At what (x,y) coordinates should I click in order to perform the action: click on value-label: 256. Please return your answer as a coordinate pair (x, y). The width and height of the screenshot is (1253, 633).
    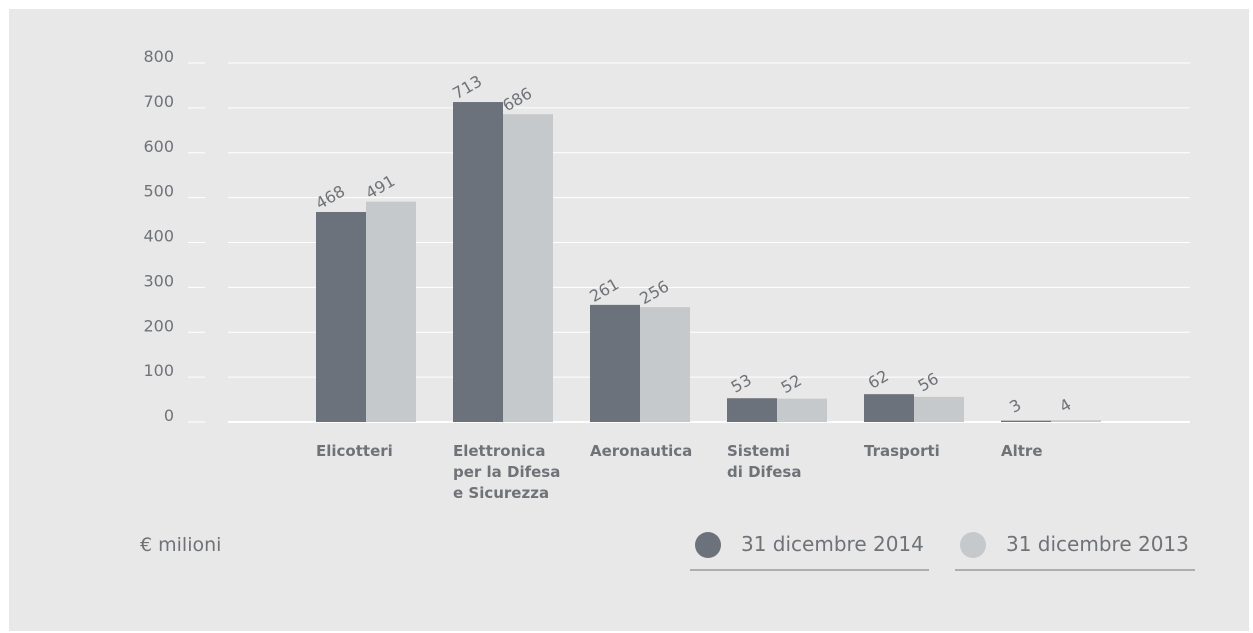
    Looking at the image, I should click on (654, 292).